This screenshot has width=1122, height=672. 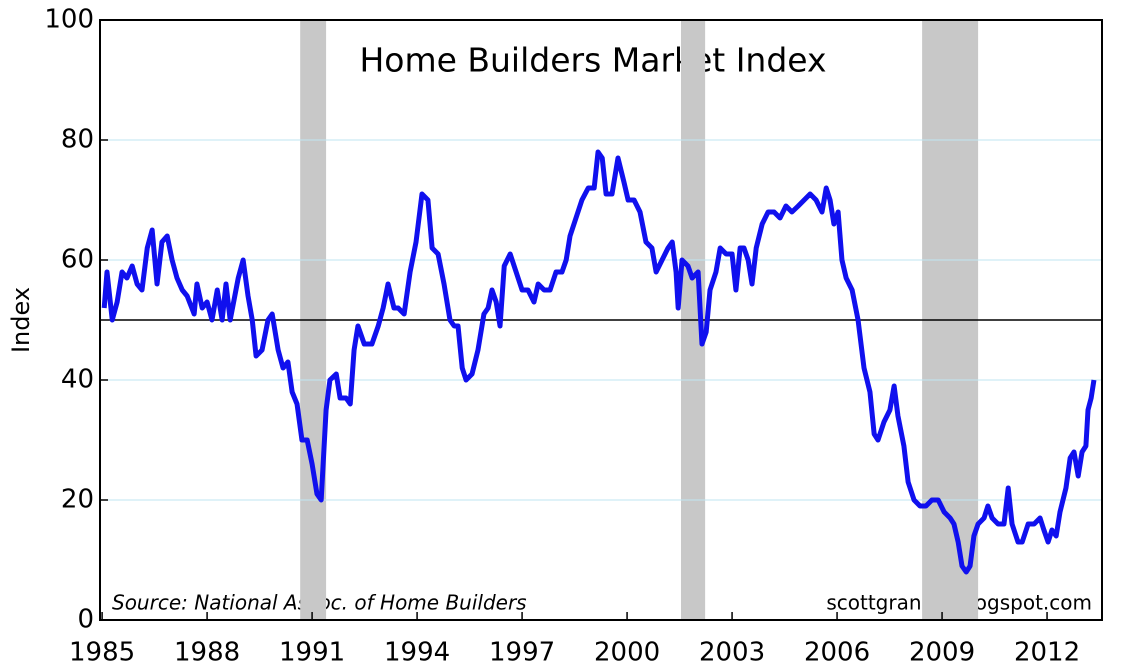 I want to click on x-tick-label: 2009, so click(x=942, y=653).